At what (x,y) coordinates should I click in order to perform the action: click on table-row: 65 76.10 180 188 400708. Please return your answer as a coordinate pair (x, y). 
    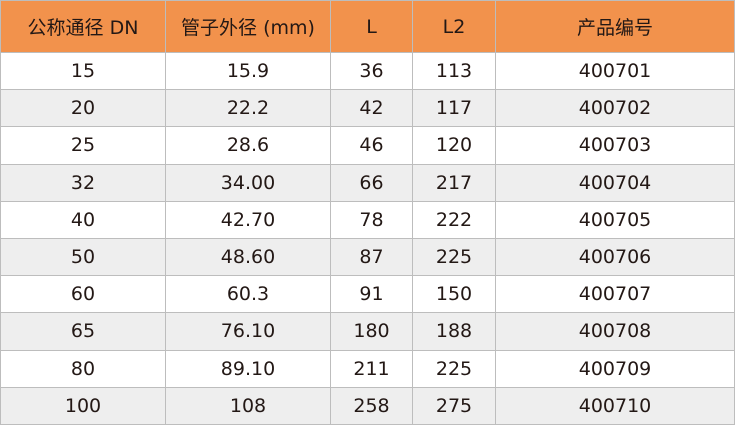
    Looking at the image, I should click on (367, 331).